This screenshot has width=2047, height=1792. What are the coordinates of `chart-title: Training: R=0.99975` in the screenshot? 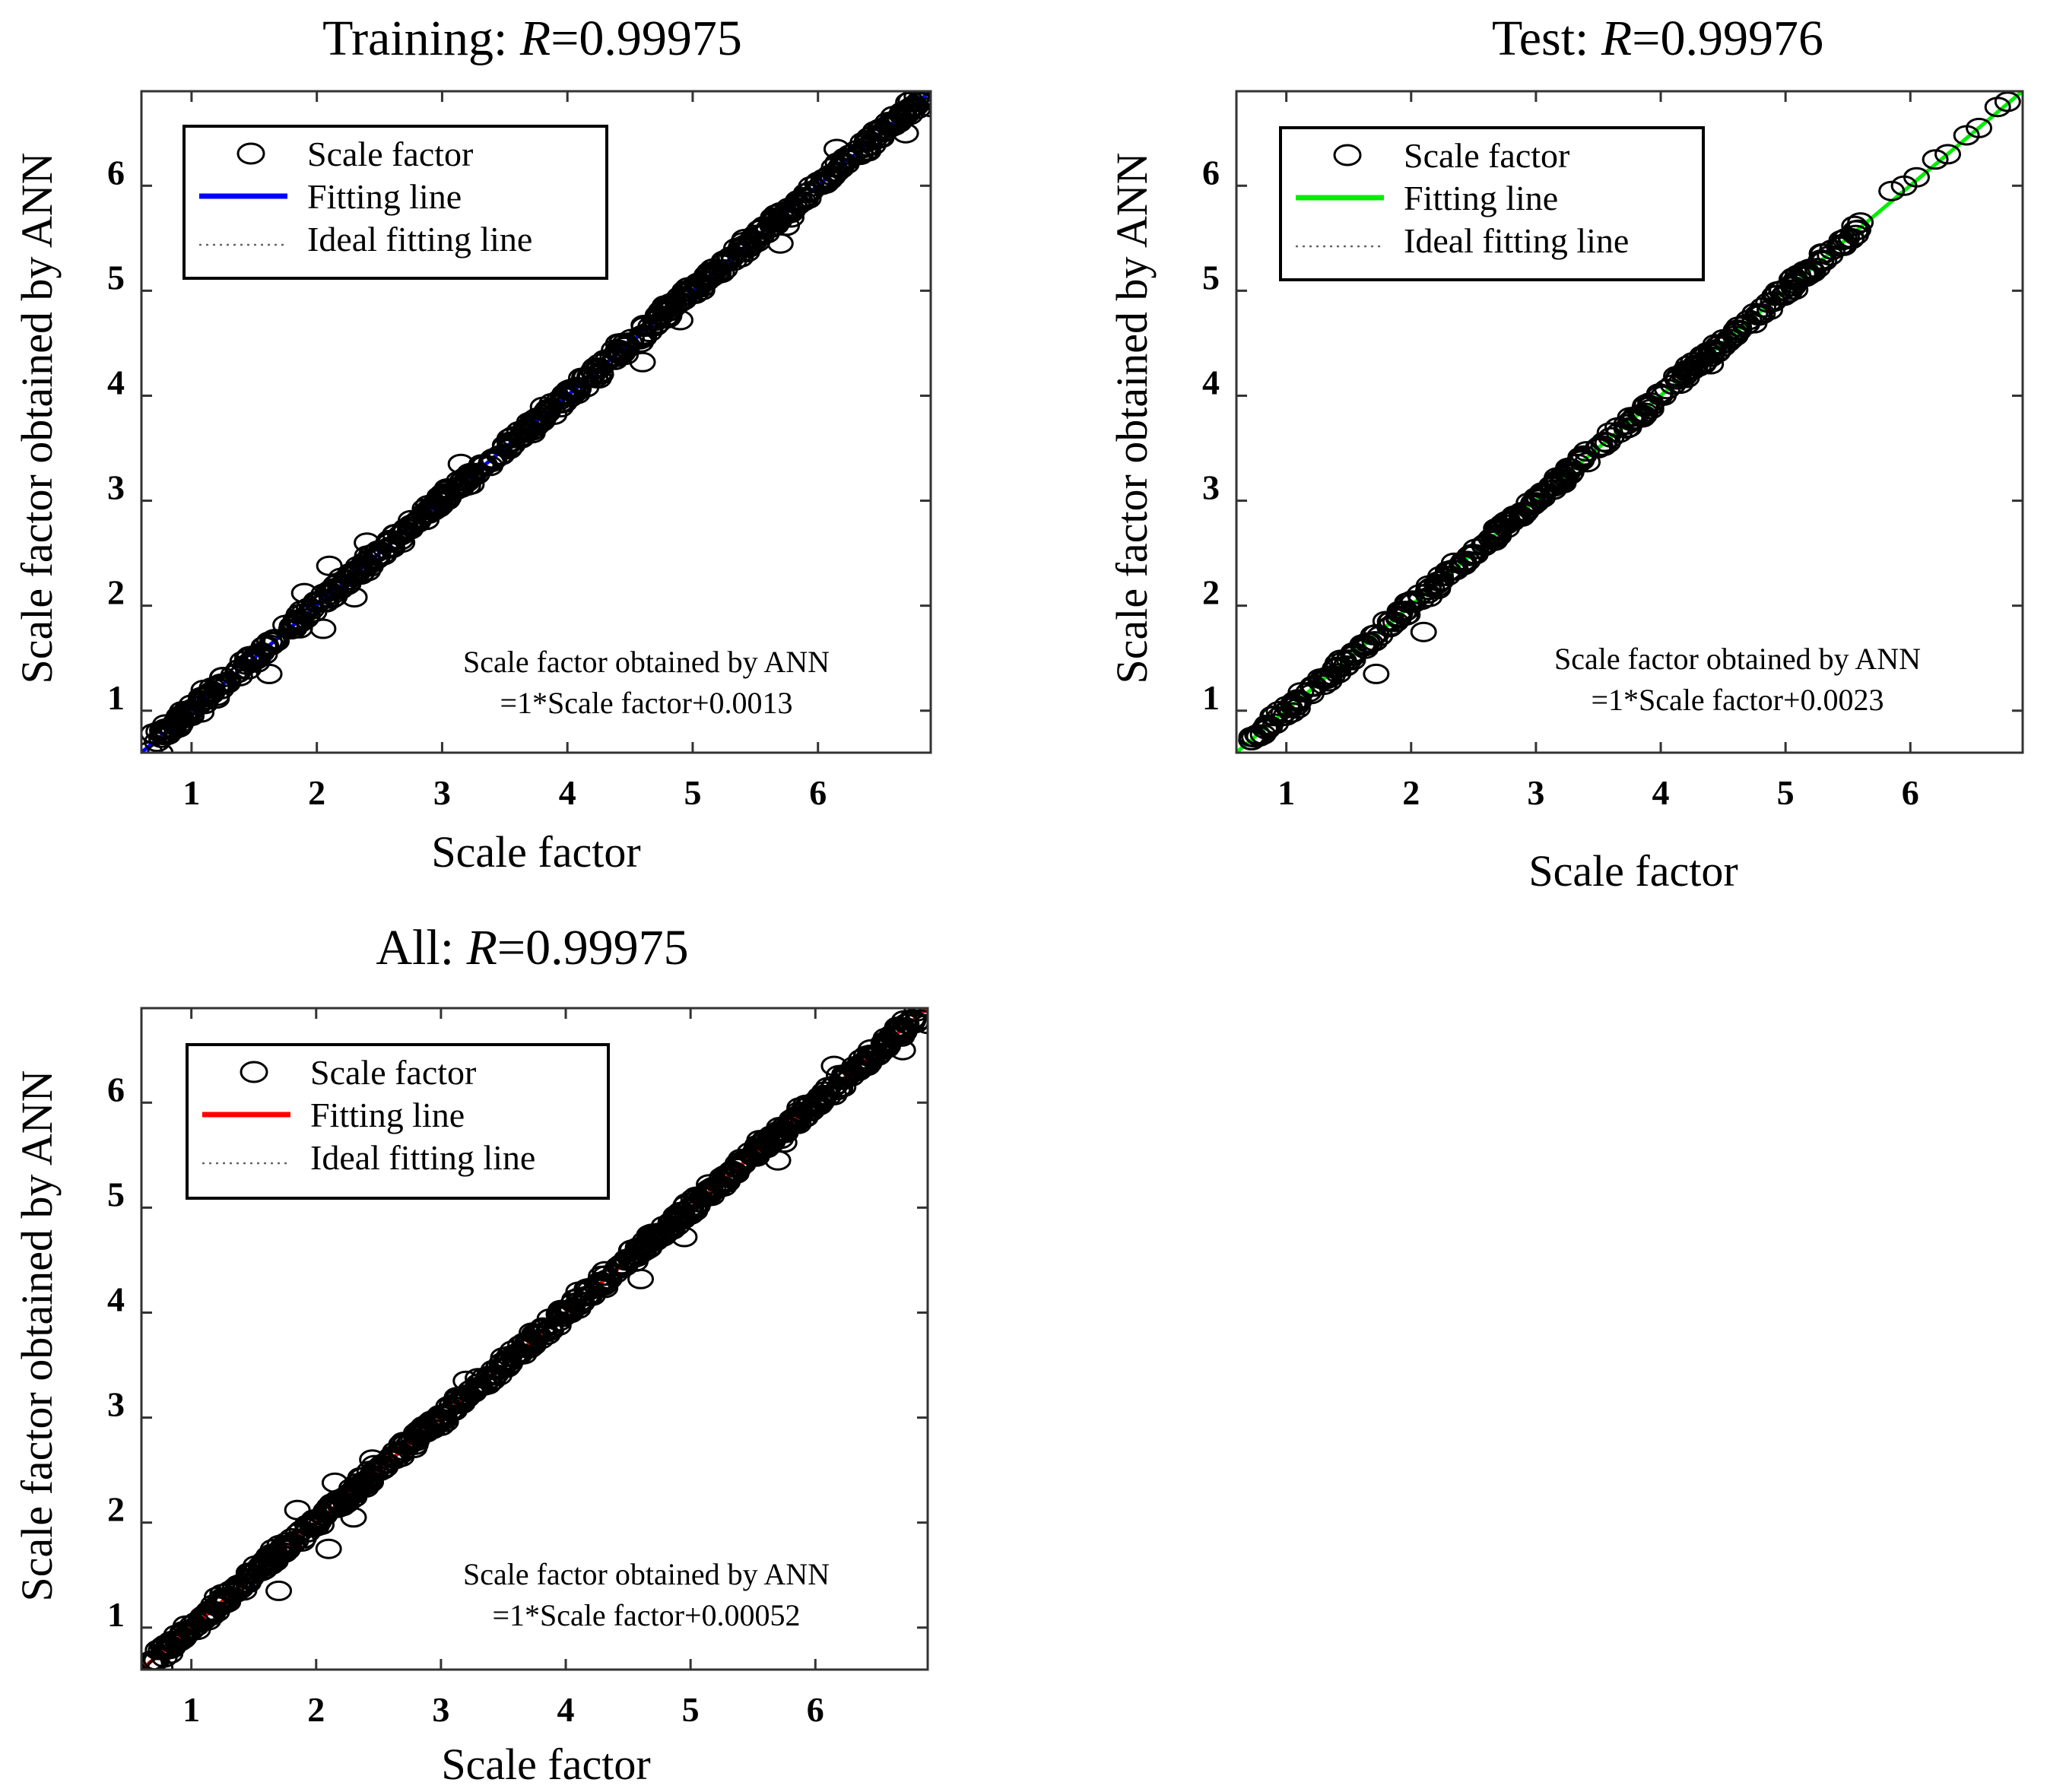 It's located at (532, 38).